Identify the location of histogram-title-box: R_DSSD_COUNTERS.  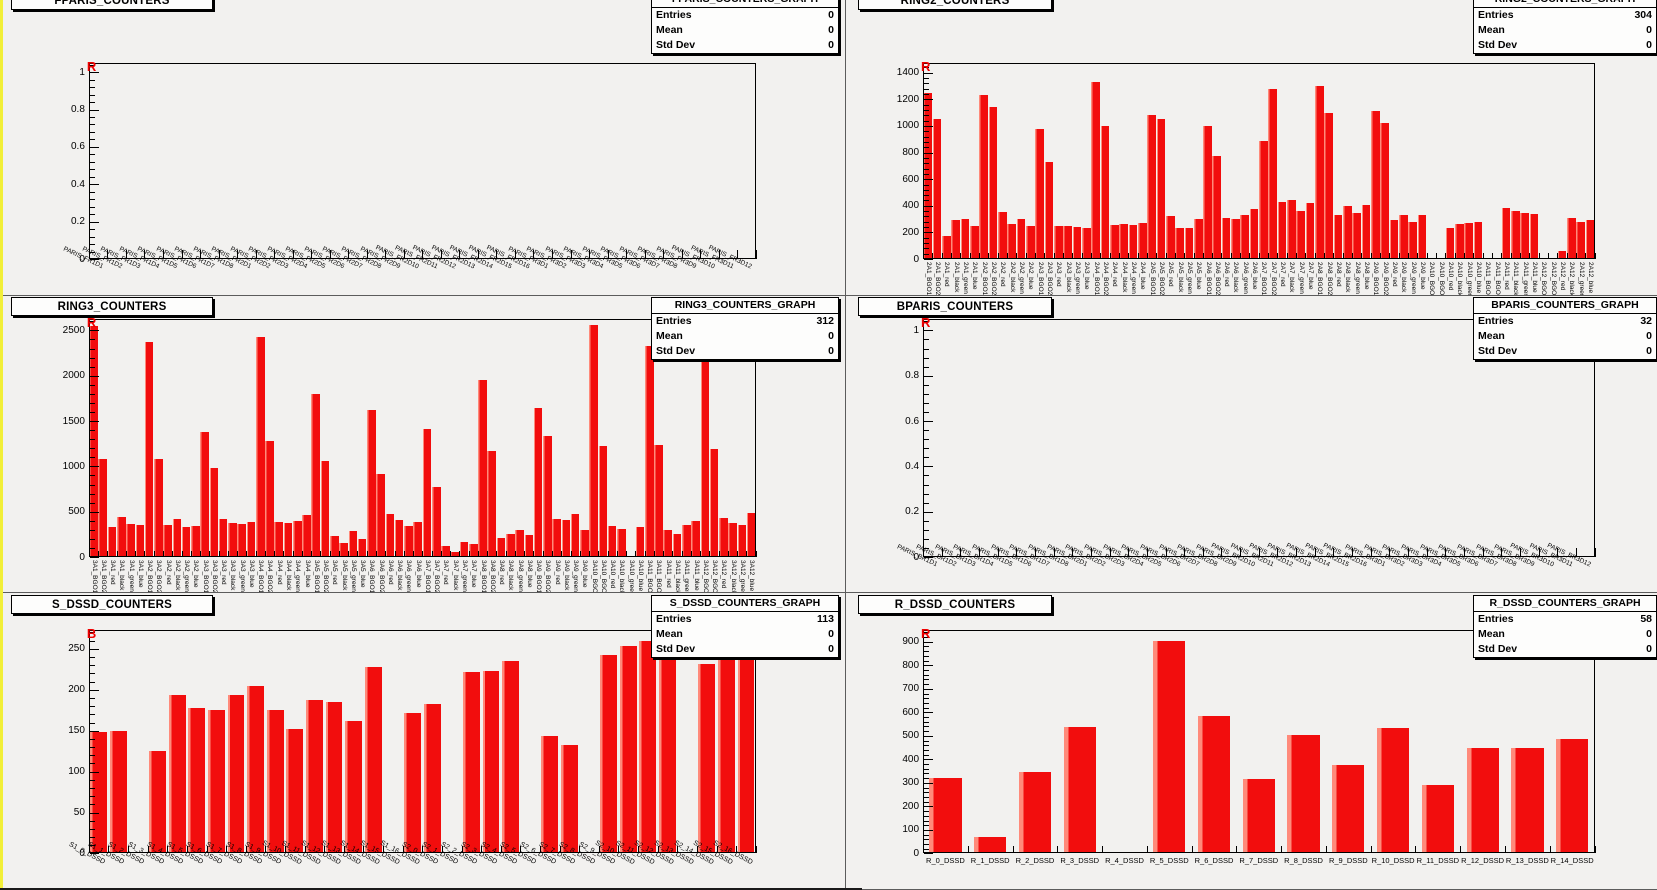
(955, 604).